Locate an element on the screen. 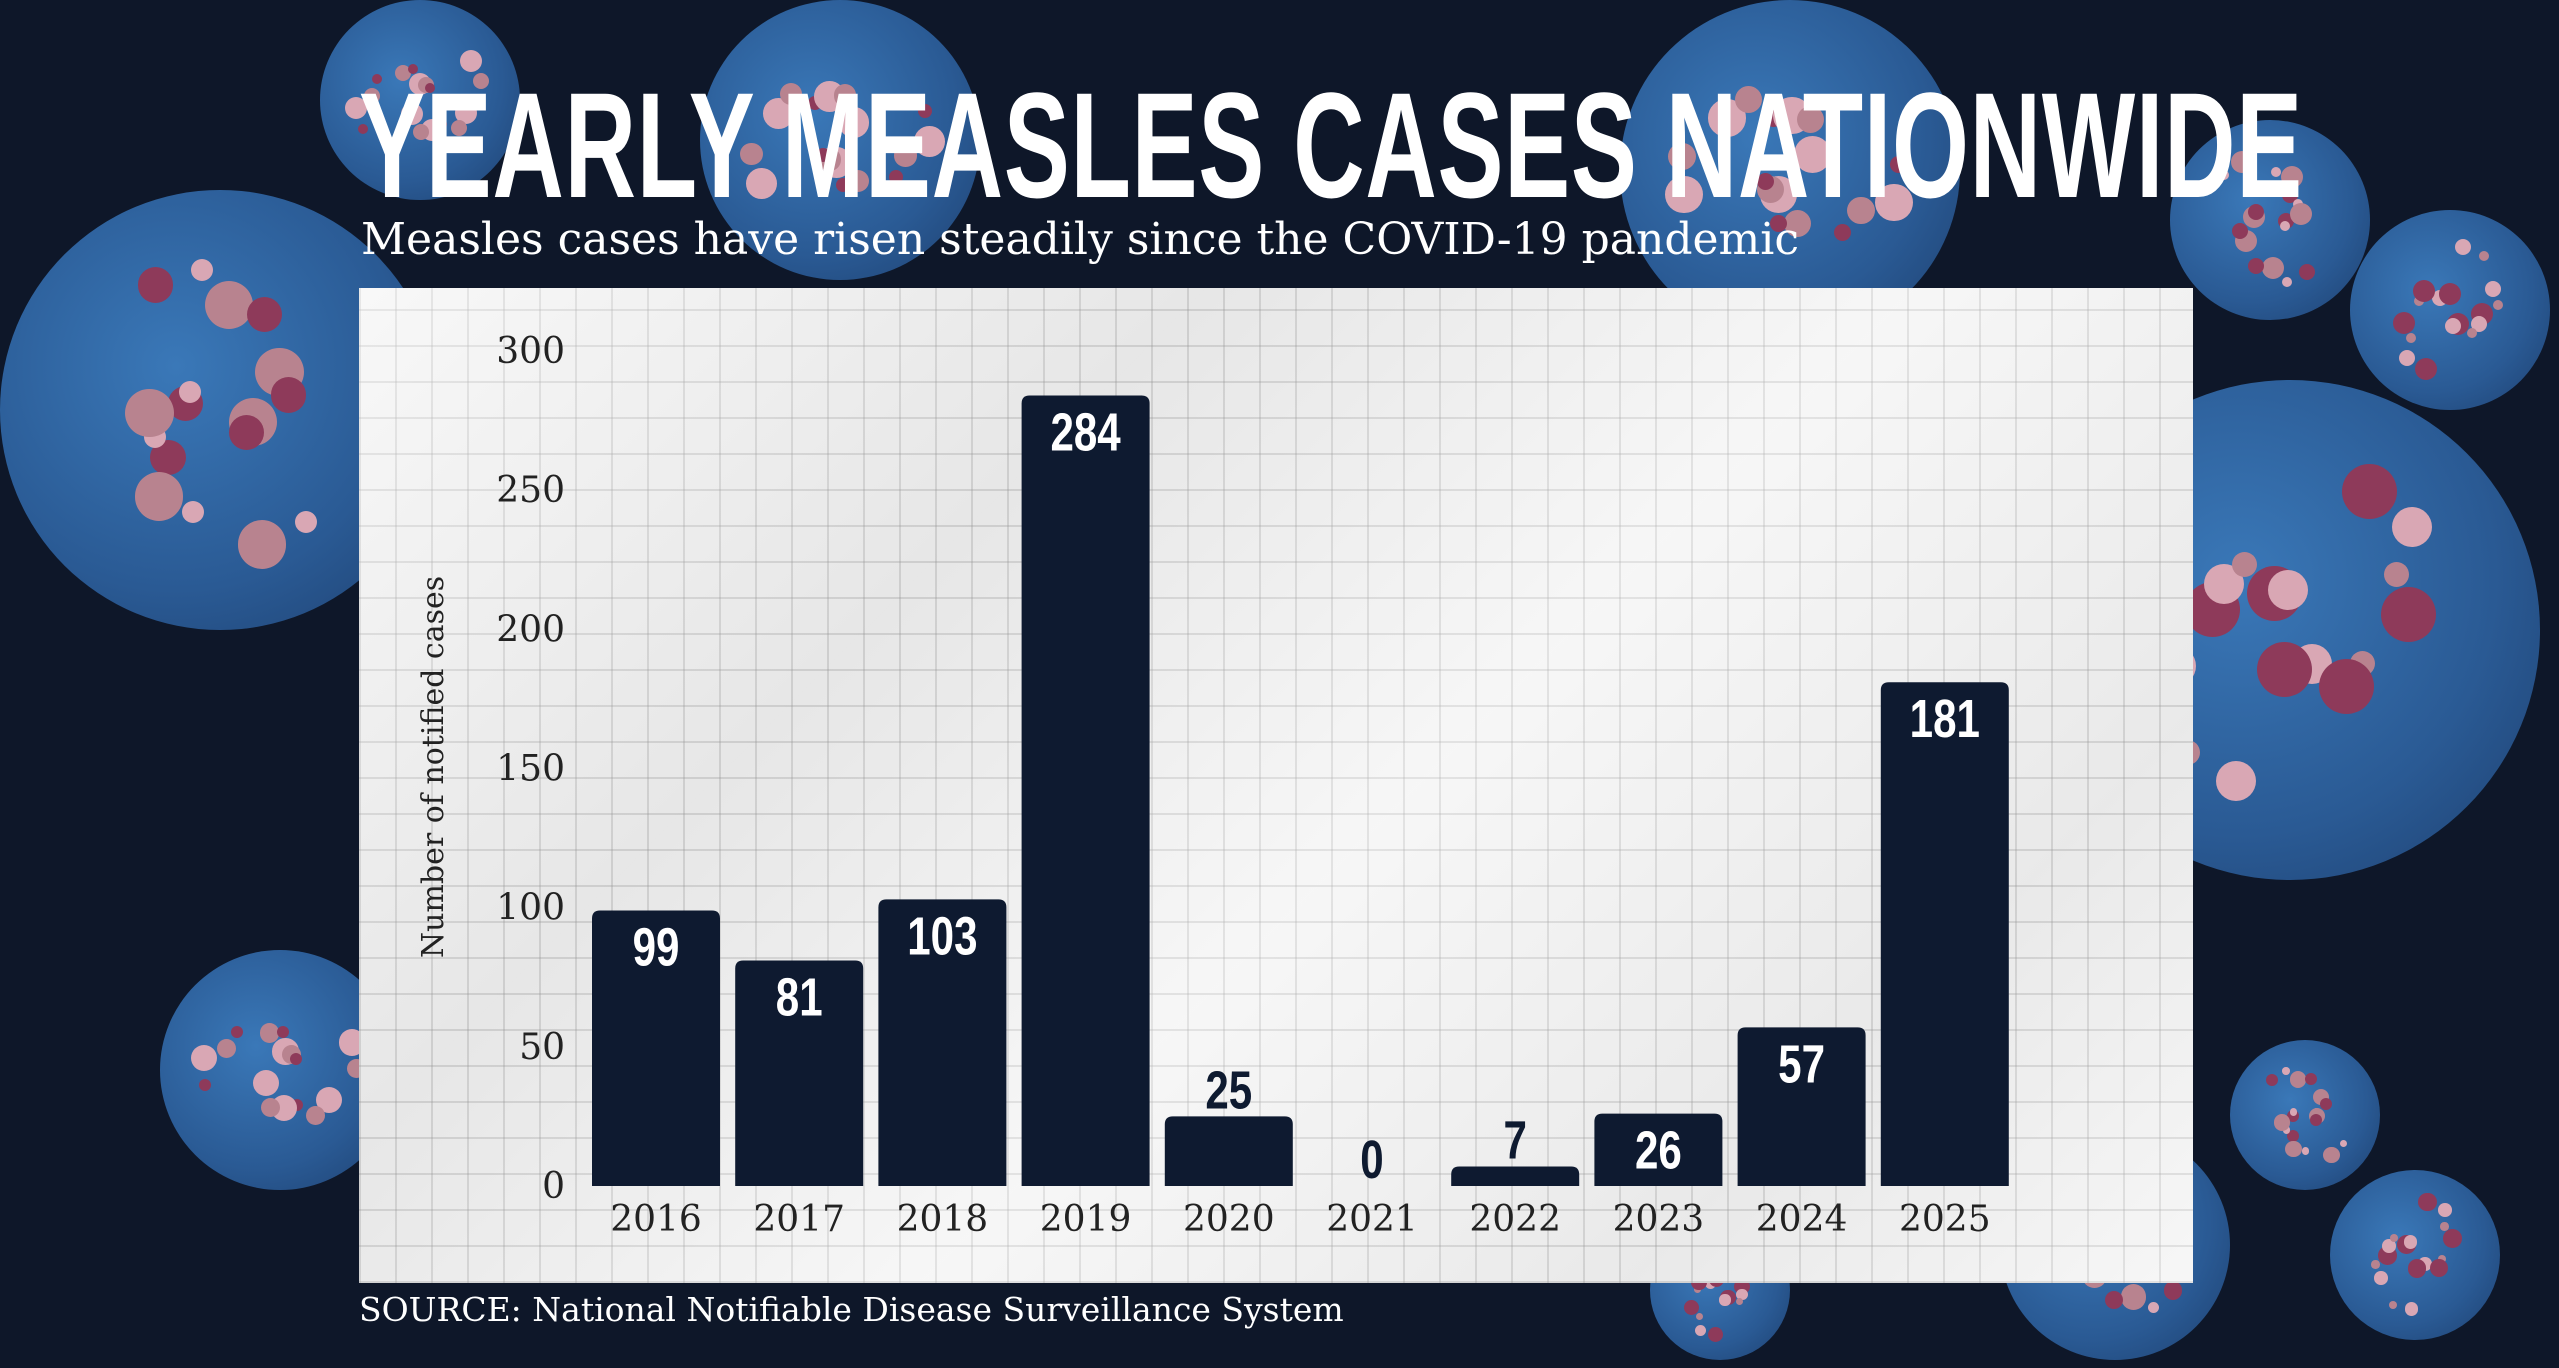  data-label: 284 is located at coordinates (1085, 433).